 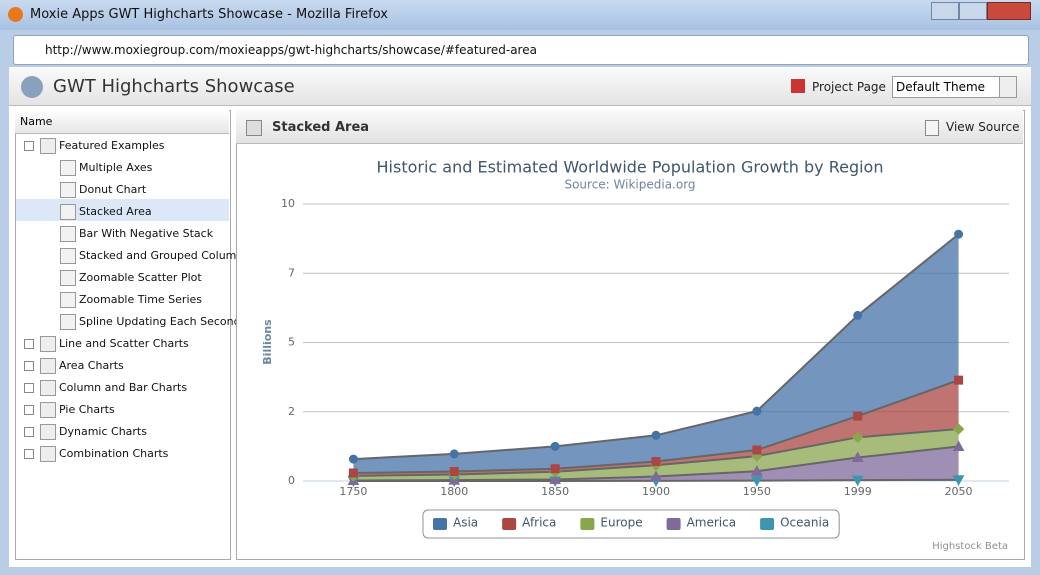 I want to click on tree-item: Spline Updating Each Second, so click(x=160, y=321).